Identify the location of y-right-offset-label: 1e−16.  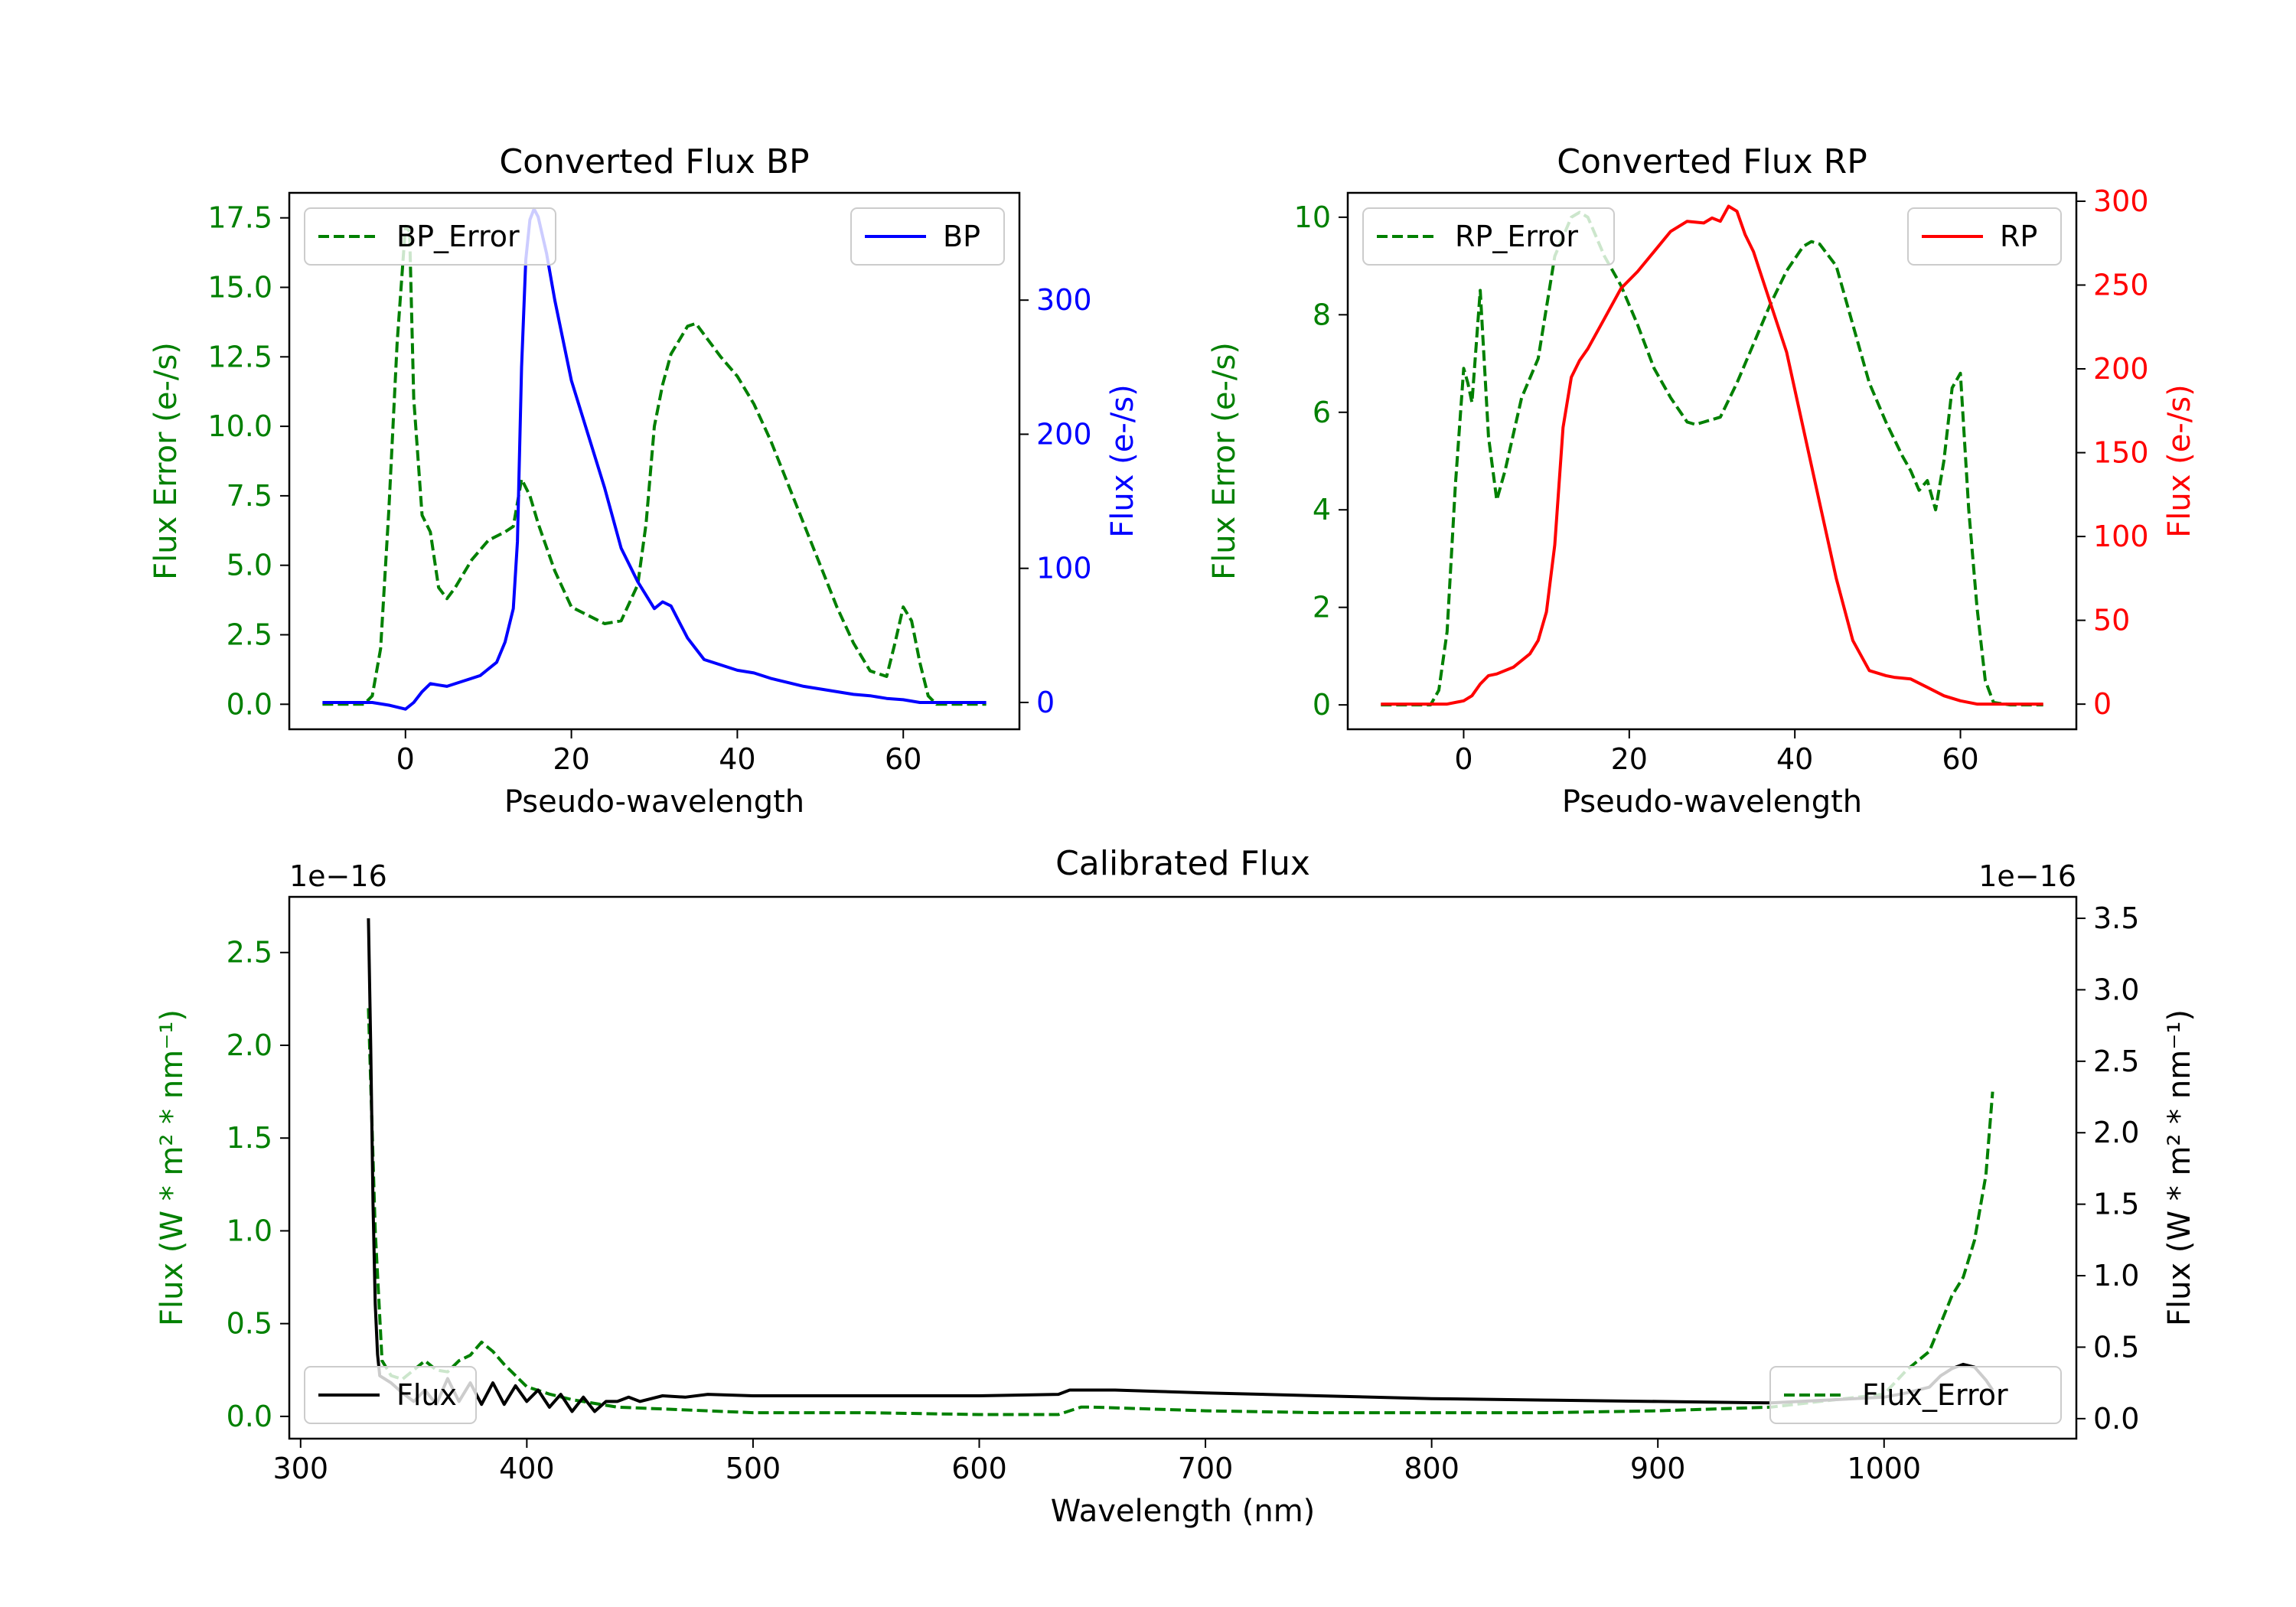
(2027, 876).